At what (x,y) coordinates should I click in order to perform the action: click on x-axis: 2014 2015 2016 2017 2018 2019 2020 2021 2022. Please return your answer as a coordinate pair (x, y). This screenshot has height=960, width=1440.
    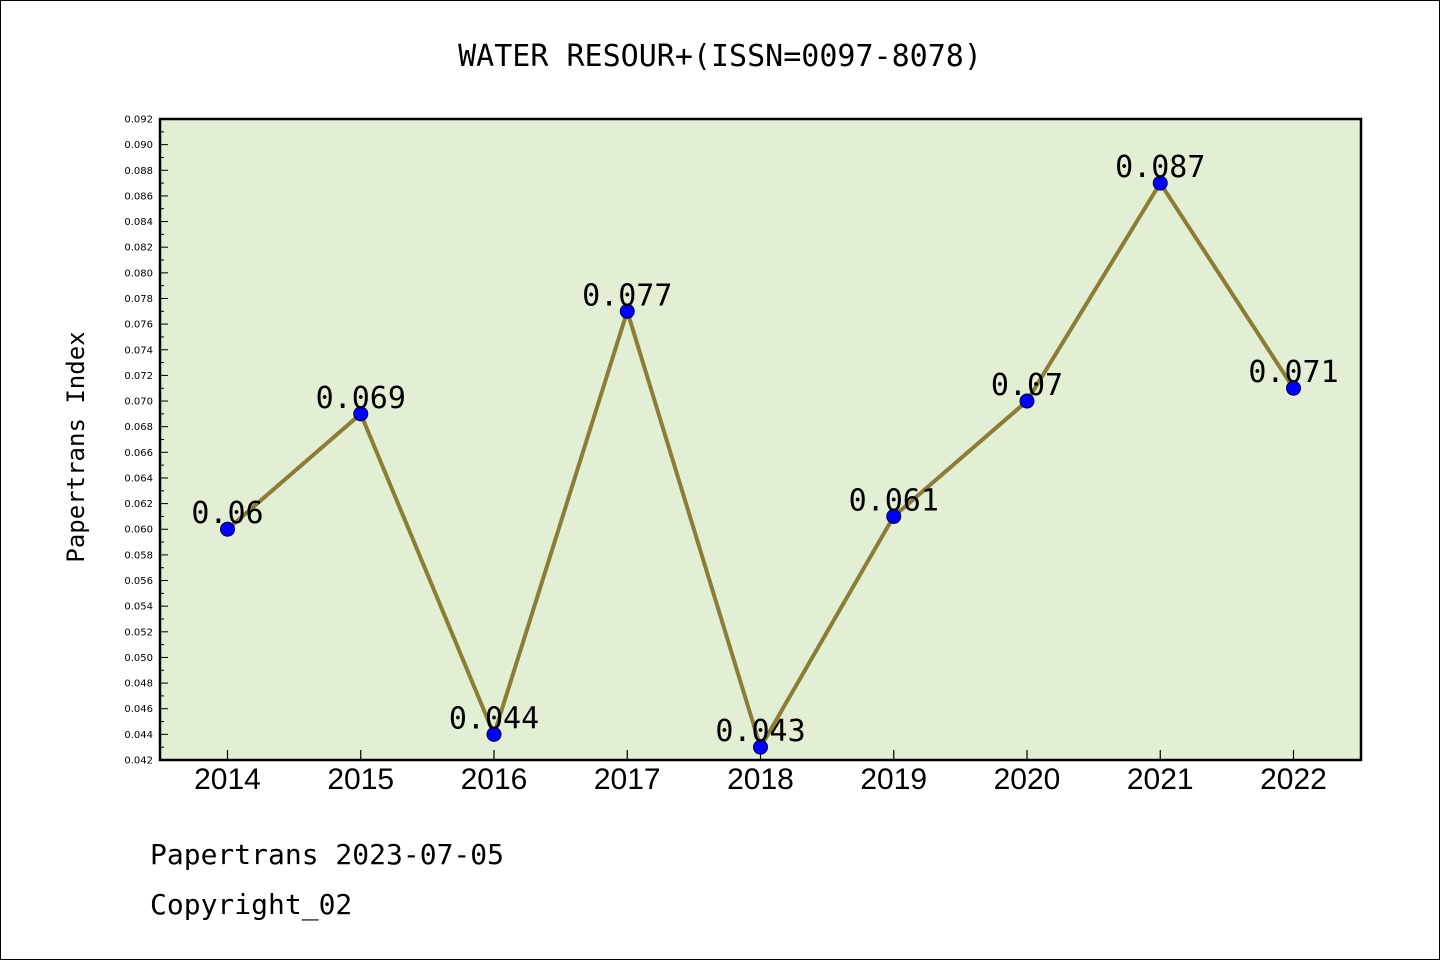
    Looking at the image, I should click on (760, 773).